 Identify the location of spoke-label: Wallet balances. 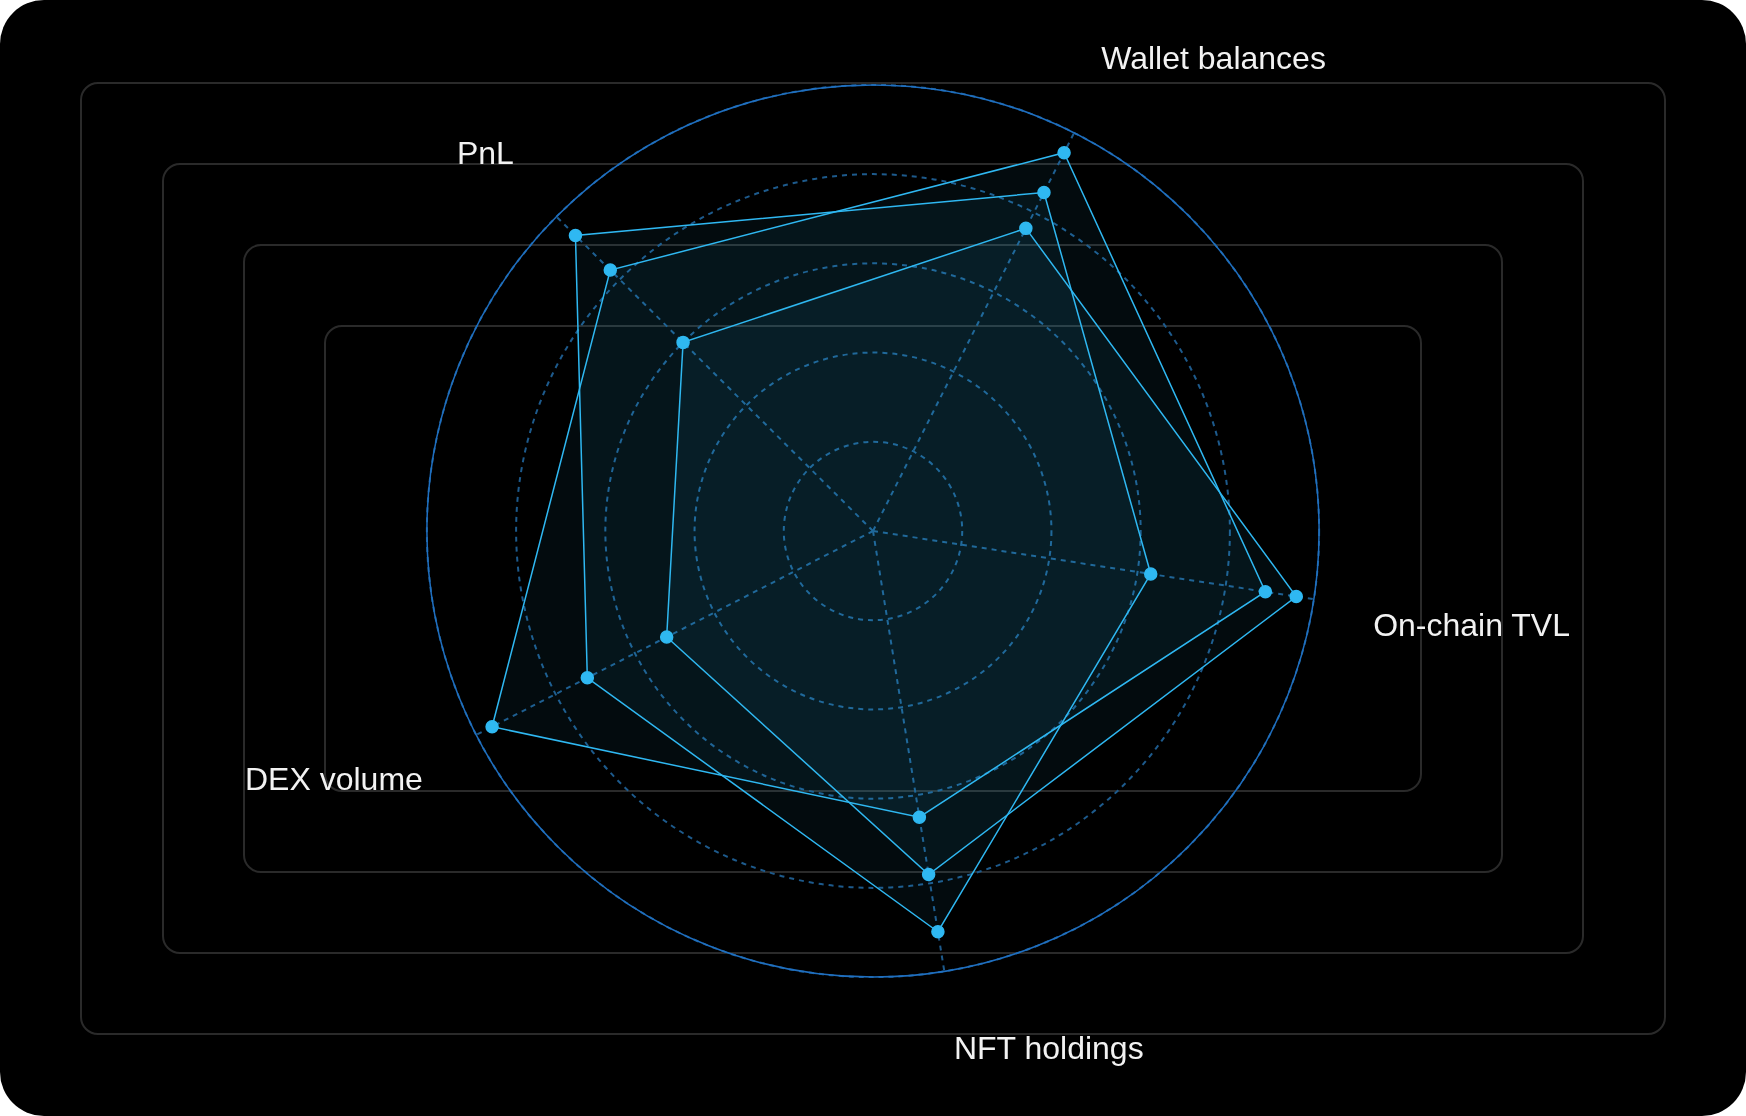
(1213, 57).